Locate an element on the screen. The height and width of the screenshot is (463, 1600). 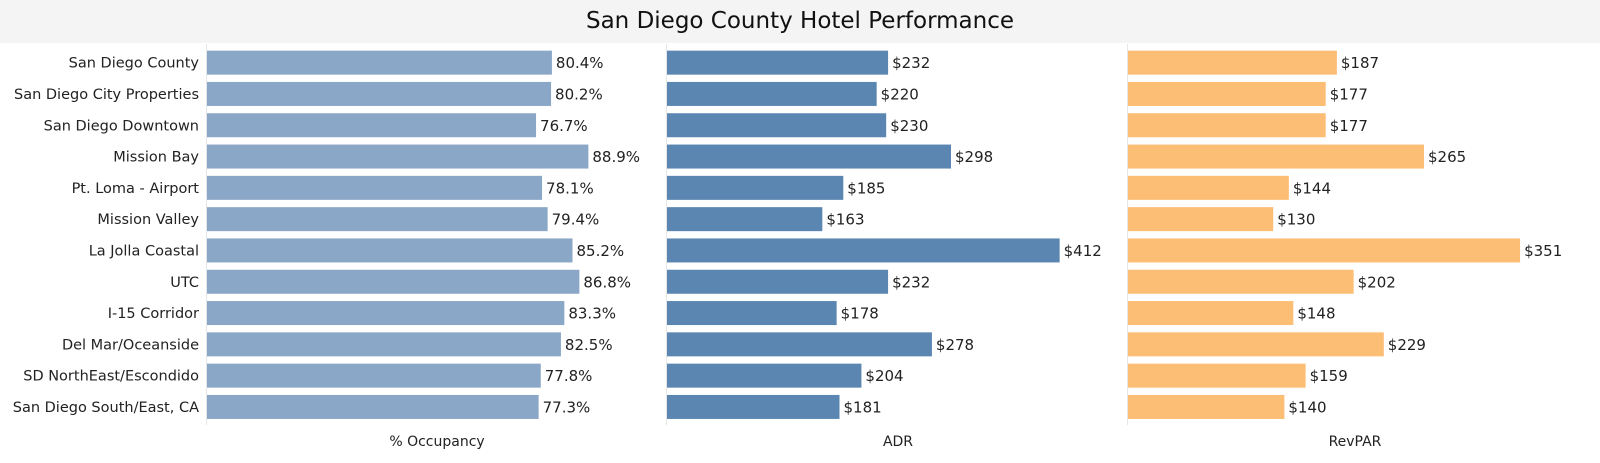
data-label: $159 is located at coordinates (1329, 376).